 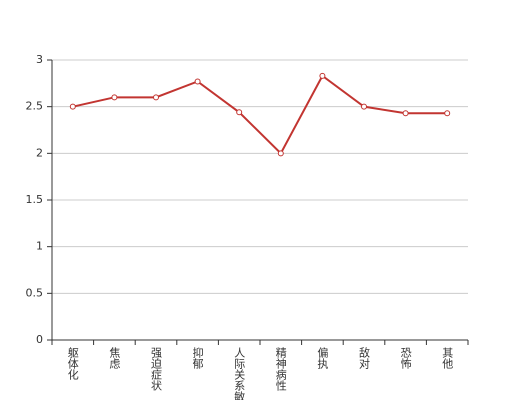 I want to click on x-tick-label: 精神病性, so click(x=280, y=369).